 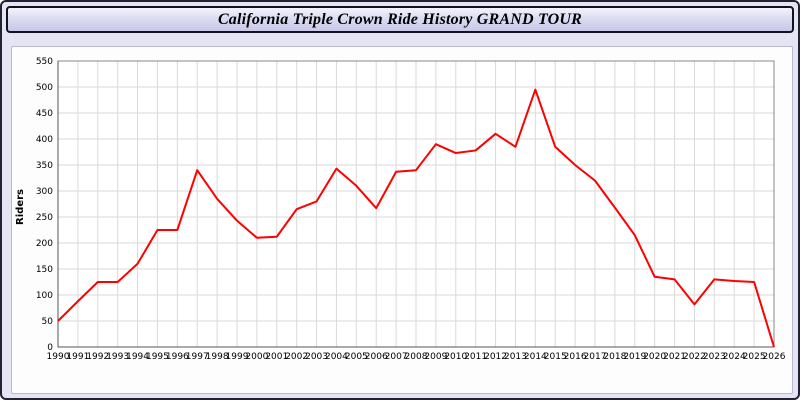 I want to click on x-tick-label: 2006, so click(x=376, y=357).